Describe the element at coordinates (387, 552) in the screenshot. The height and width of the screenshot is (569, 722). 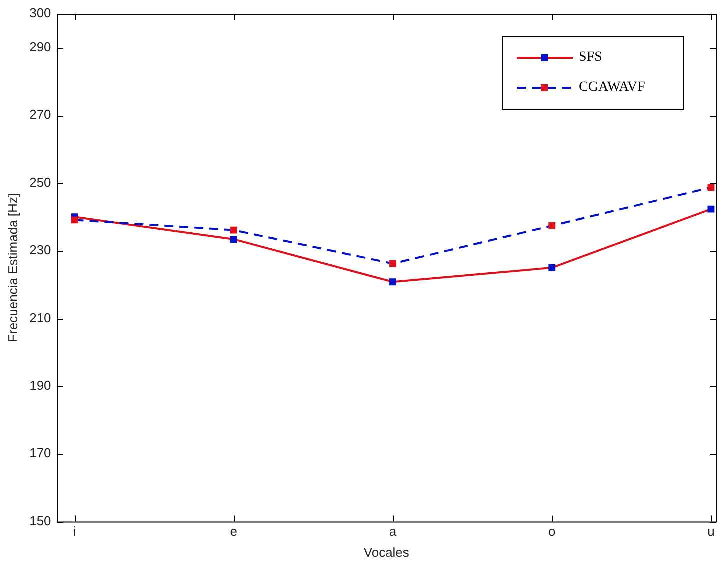
I see `x-axis-title: Vocales` at that location.